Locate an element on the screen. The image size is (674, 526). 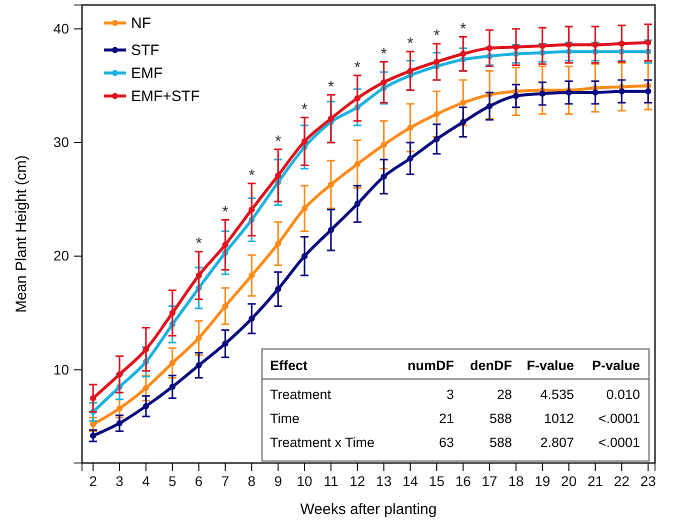
x-tick-label: 18 is located at coordinates (516, 480).